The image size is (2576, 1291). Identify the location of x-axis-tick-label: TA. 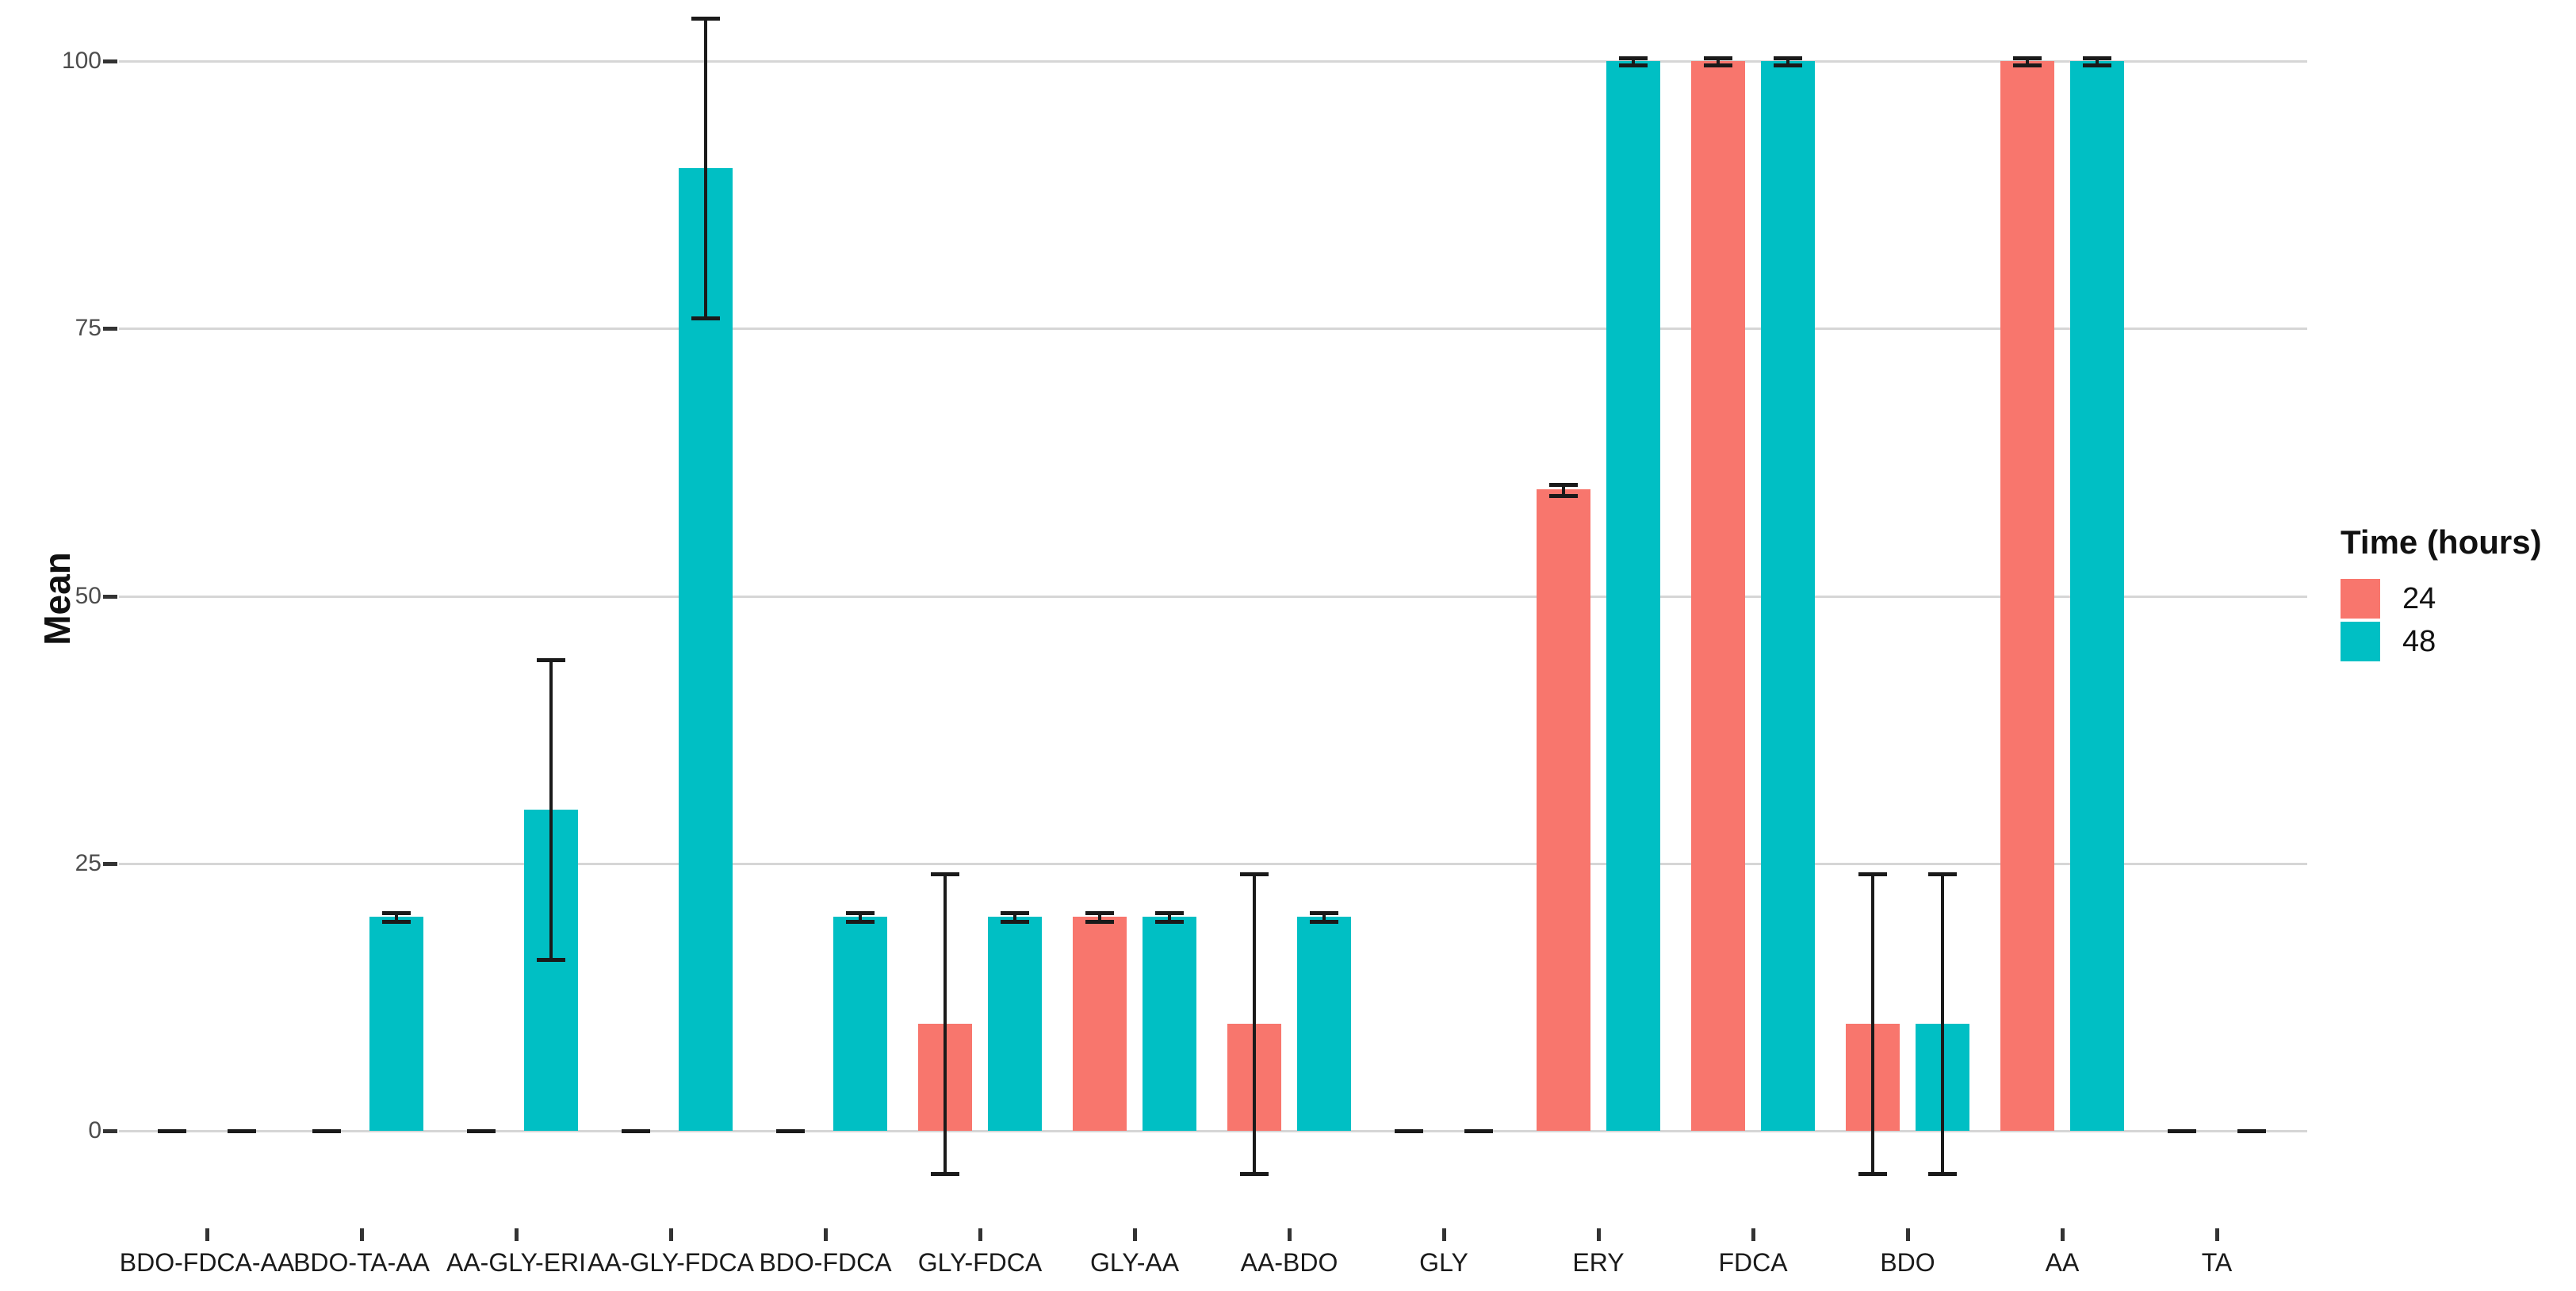
(2217, 1262).